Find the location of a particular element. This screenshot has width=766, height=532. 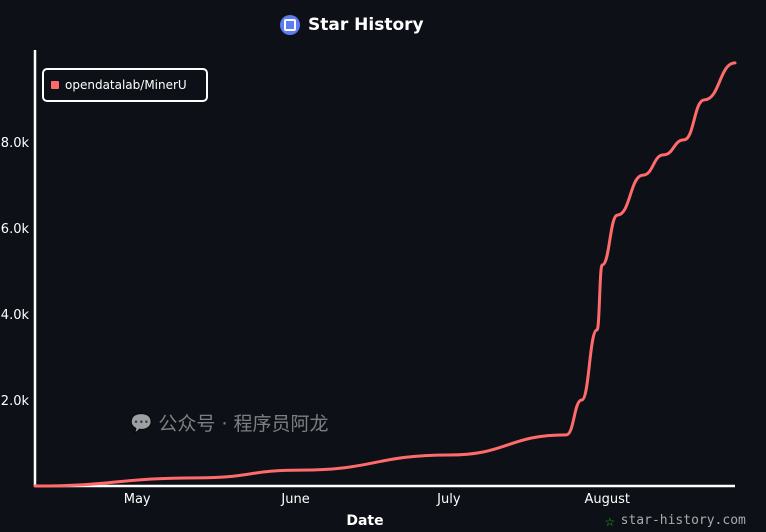

site-credit: ☆ star-history.com is located at coordinates (675, 521).